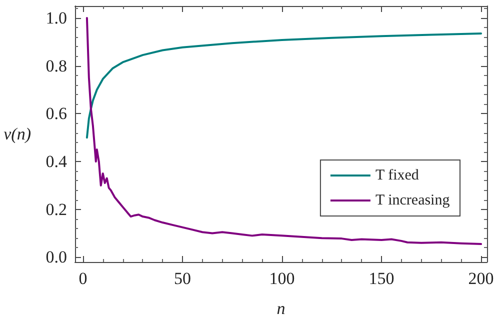 Image resolution: width=498 pixels, height=324 pixels. Describe the element at coordinates (83, 278) in the screenshot. I see `x-tick-label: 0` at that location.